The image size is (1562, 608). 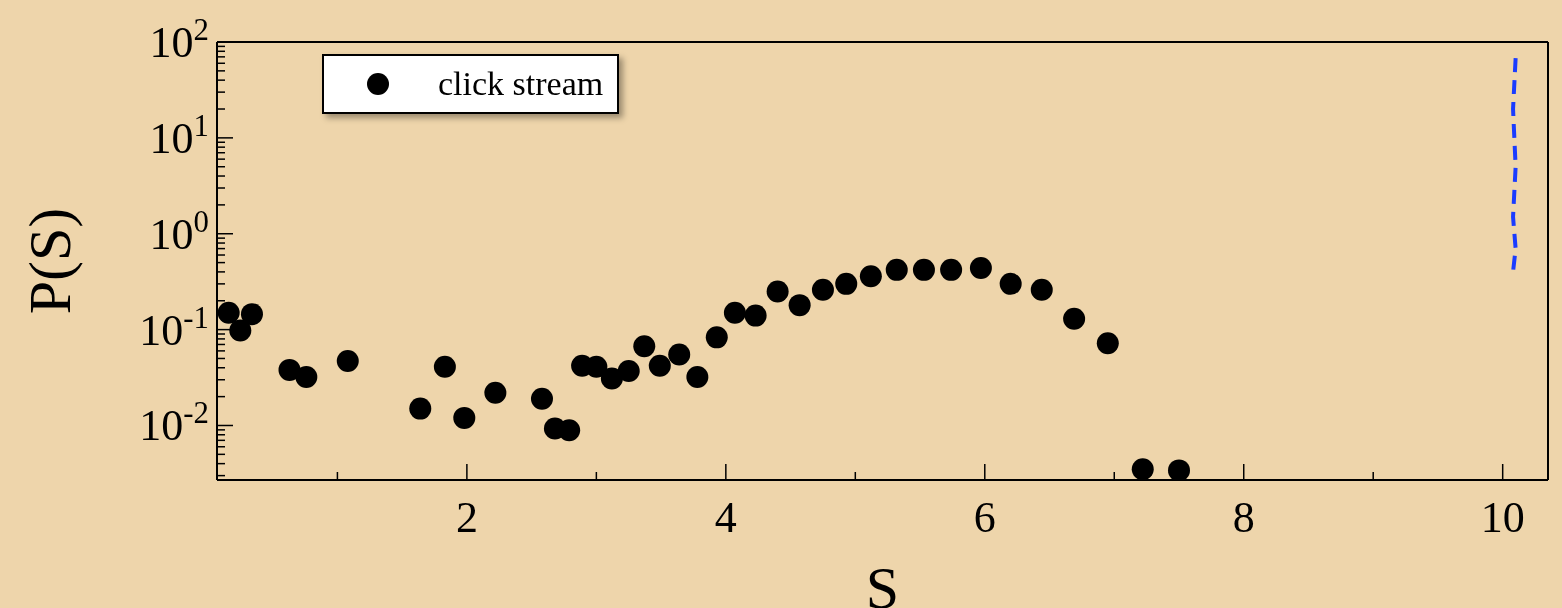 What do you see at coordinates (466, 517) in the screenshot?
I see `x-tick-label: 2` at bounding box center [466, 517].